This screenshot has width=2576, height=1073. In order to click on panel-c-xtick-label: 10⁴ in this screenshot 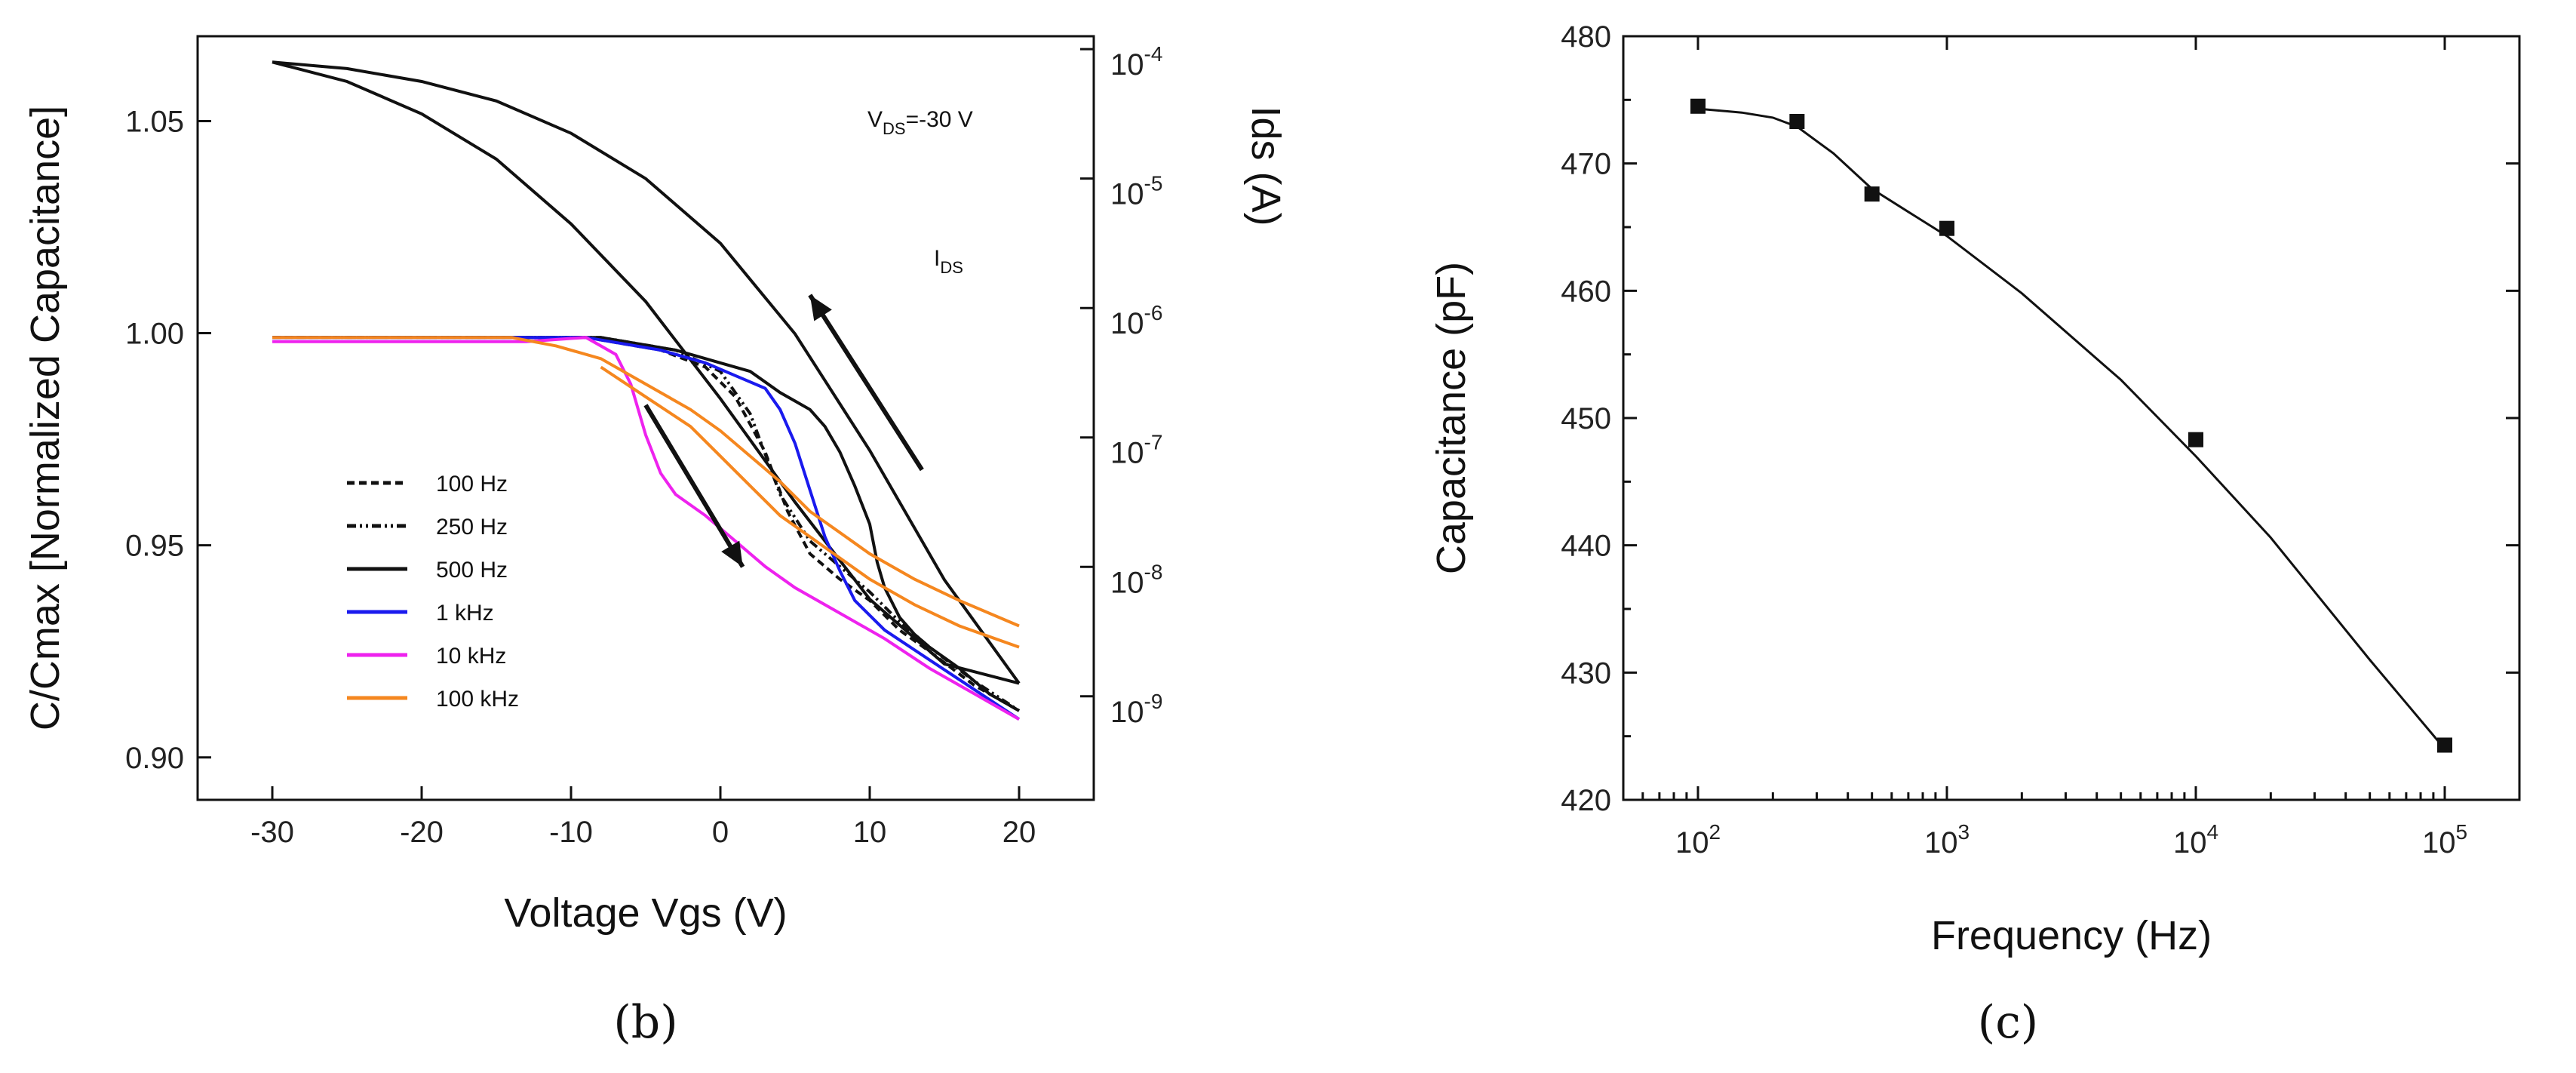, I will do `click(2195, 839)`.